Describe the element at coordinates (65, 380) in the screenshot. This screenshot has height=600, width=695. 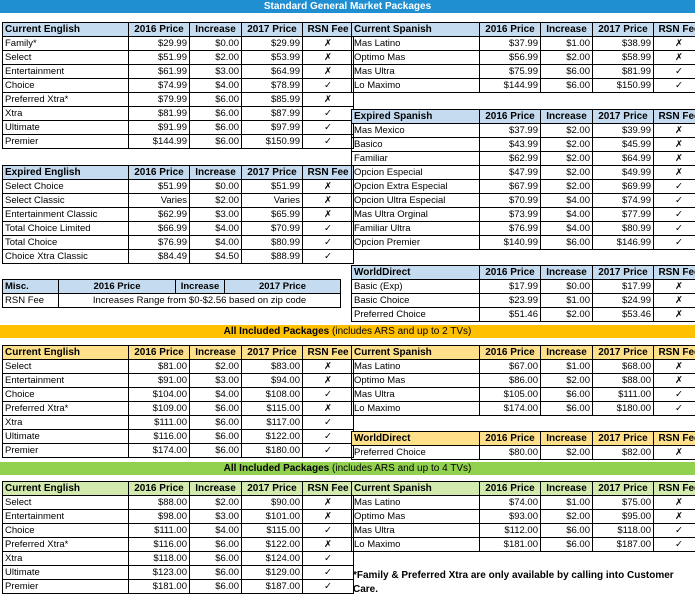
I see `package-name: Entertainment` at that location.